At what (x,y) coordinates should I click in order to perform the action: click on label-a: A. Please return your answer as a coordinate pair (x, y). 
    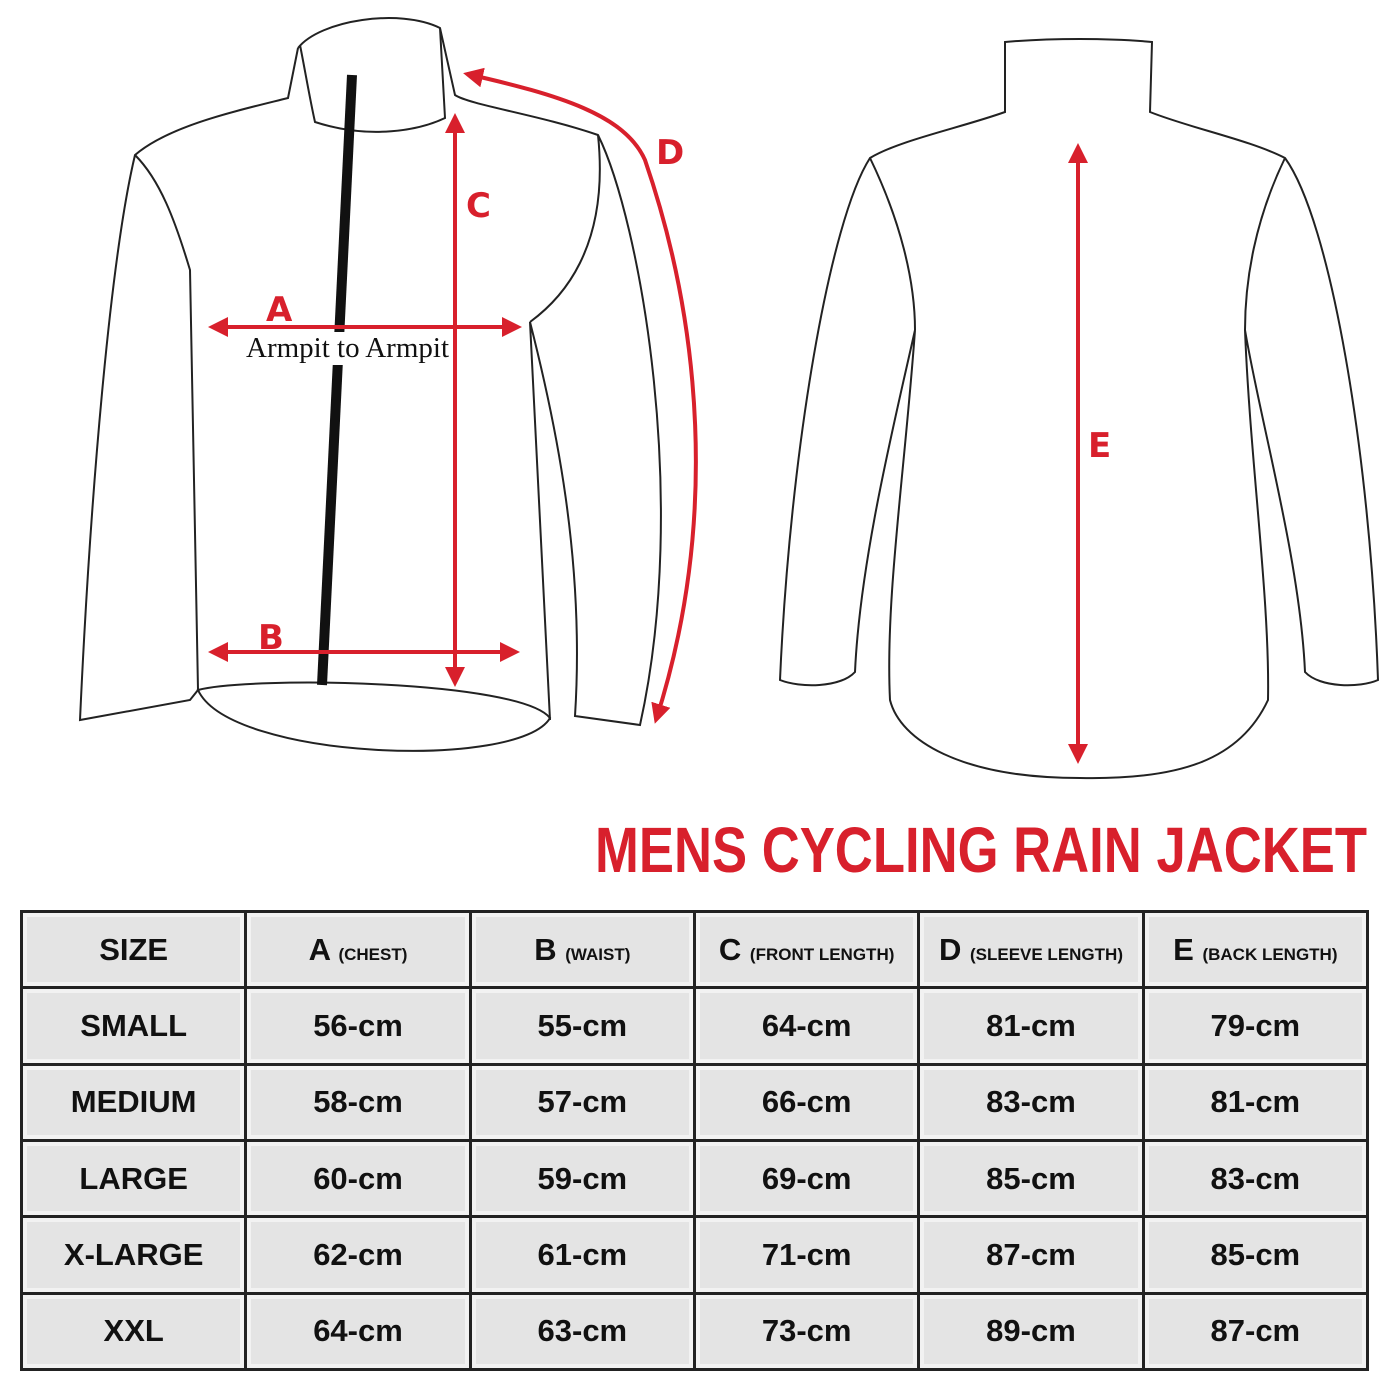
    Looking at the image, I should click on (279, 310).